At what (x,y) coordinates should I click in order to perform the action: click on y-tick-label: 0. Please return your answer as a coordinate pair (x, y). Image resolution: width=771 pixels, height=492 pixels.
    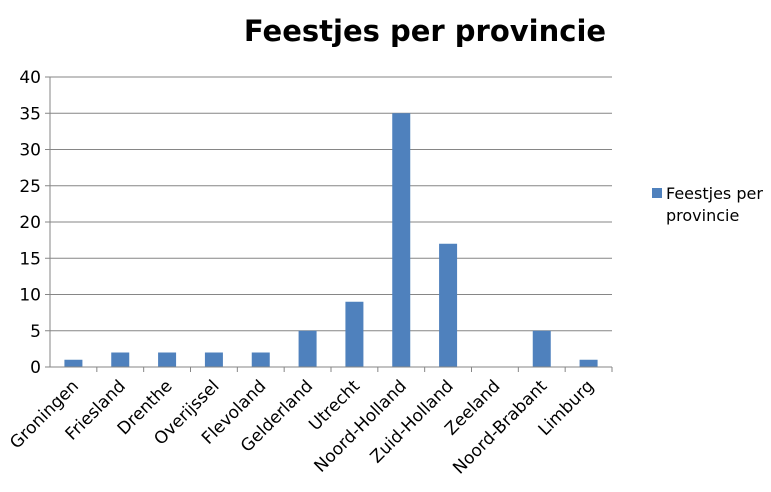
    Looking at the image, I should click on (35, 368).